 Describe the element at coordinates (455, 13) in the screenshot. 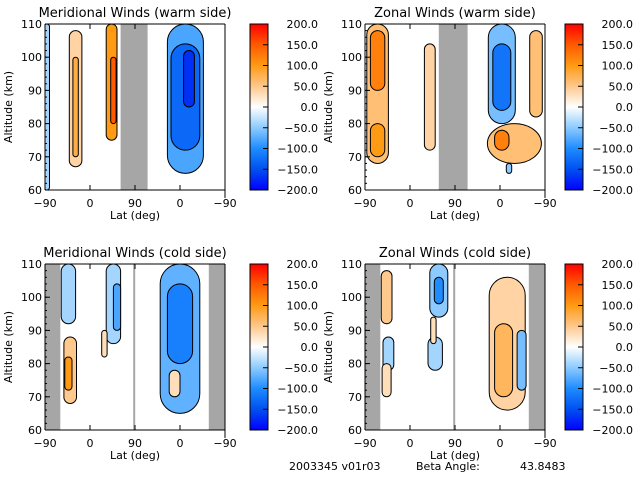

I see `panel-title: Zonal Winds (warm side)` at that location.